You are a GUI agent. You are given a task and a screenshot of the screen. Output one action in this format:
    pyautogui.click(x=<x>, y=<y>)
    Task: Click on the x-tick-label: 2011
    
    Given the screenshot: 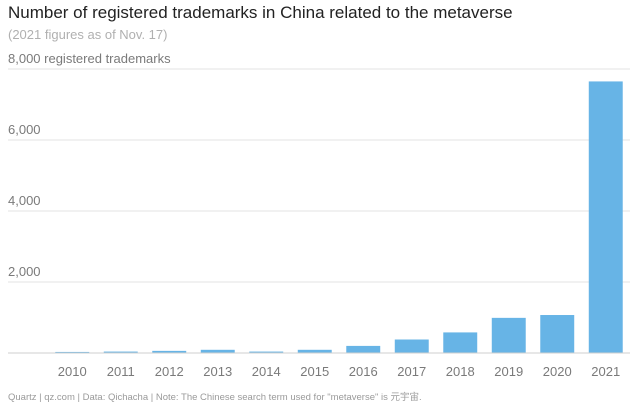 What is the action you would take?
    pyautogui.click(x=121, y=371)
    